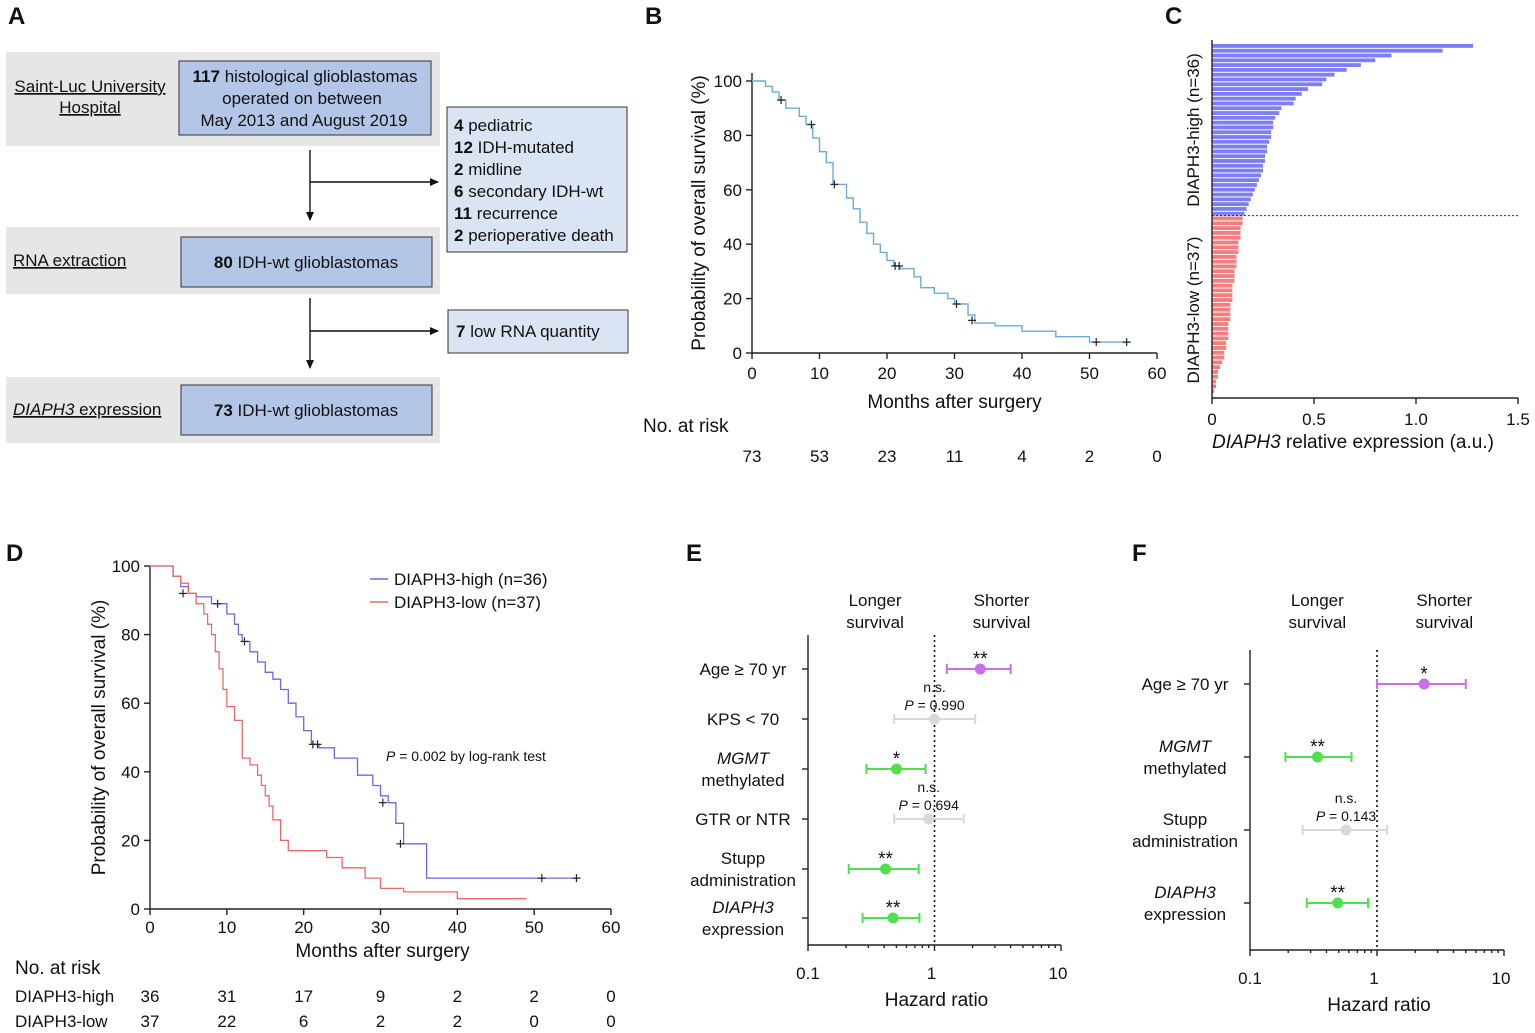 This screenshot has width=1535, height=1033. I want to click on row-label-line2: administration, so click(743, 880).